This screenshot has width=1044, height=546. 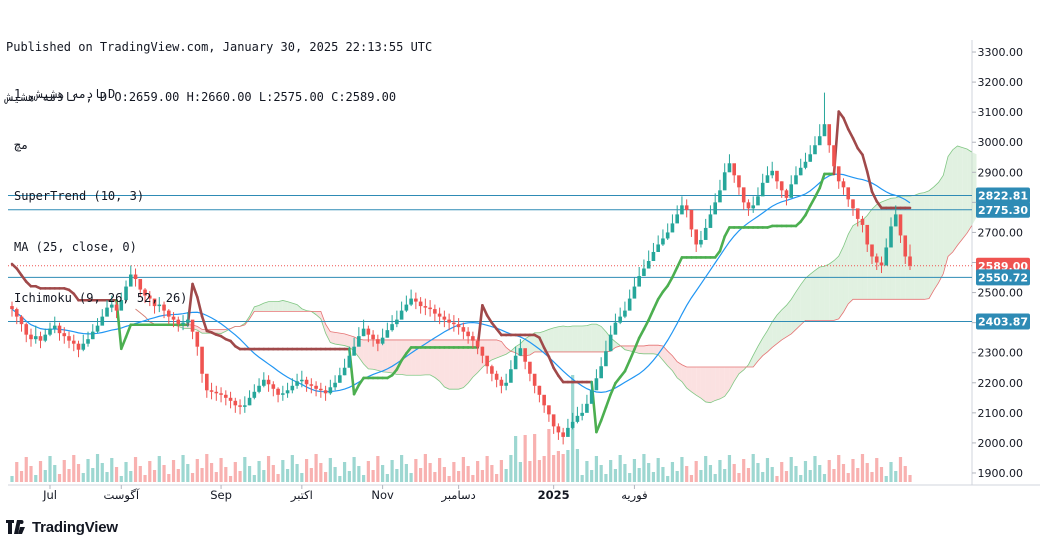 What do you see at coordinates (65, 94) in the screenshot?
I see `legend-symbol: نادمه هشیش, 1D` at bounding box center [65, 94].